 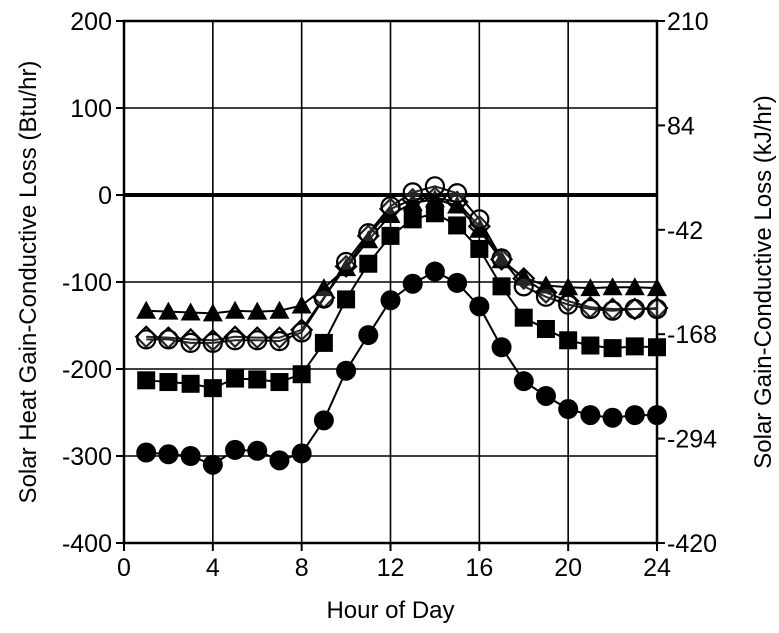 What do you see at coordinates (28, 282) in the screenshot?
I see `y-axis-title-left: Solar Heat Gain-Conductive Loss (Btu/hr)` at bounding box center [28, 282].